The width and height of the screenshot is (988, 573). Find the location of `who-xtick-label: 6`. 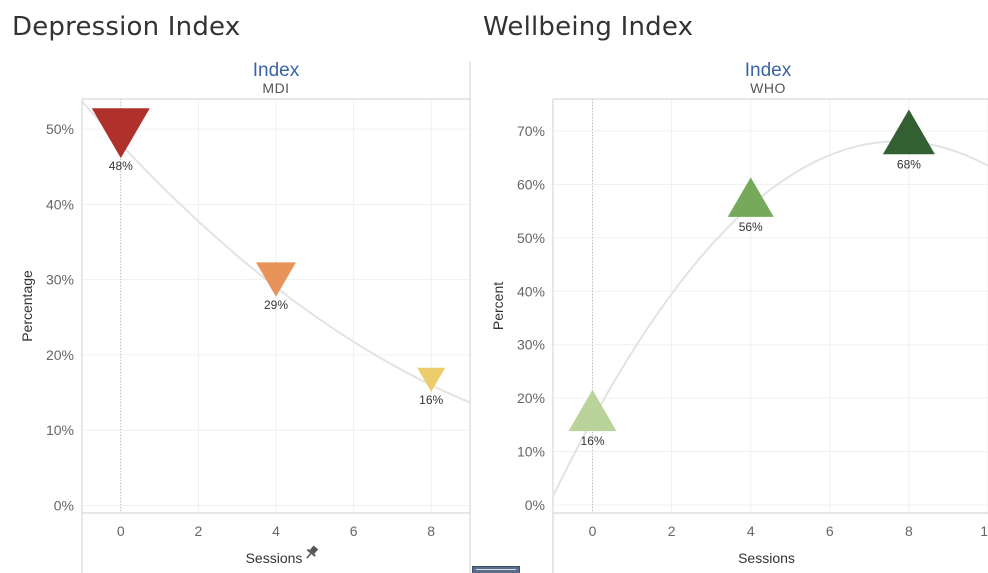

who-xtick-label: 6 is located at coordinates (830, 531).